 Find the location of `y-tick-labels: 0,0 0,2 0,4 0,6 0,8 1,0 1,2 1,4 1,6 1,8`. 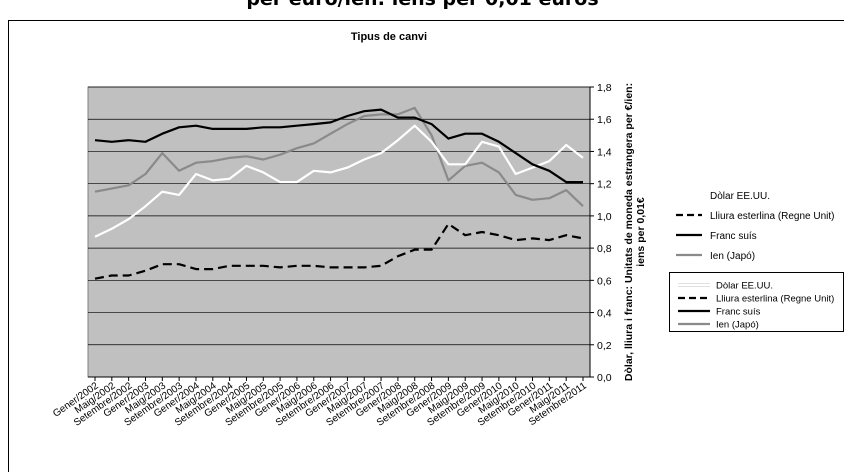

y-tick-labels: 0,0 0,2 0,4 0,6 0,8 1,0 1,2 1,4 1,6 1,8 is located at coordinates (601, 233).